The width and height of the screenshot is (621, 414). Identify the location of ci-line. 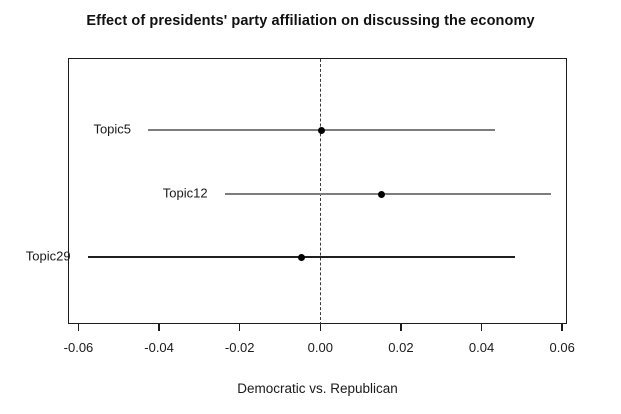
(388, 194).